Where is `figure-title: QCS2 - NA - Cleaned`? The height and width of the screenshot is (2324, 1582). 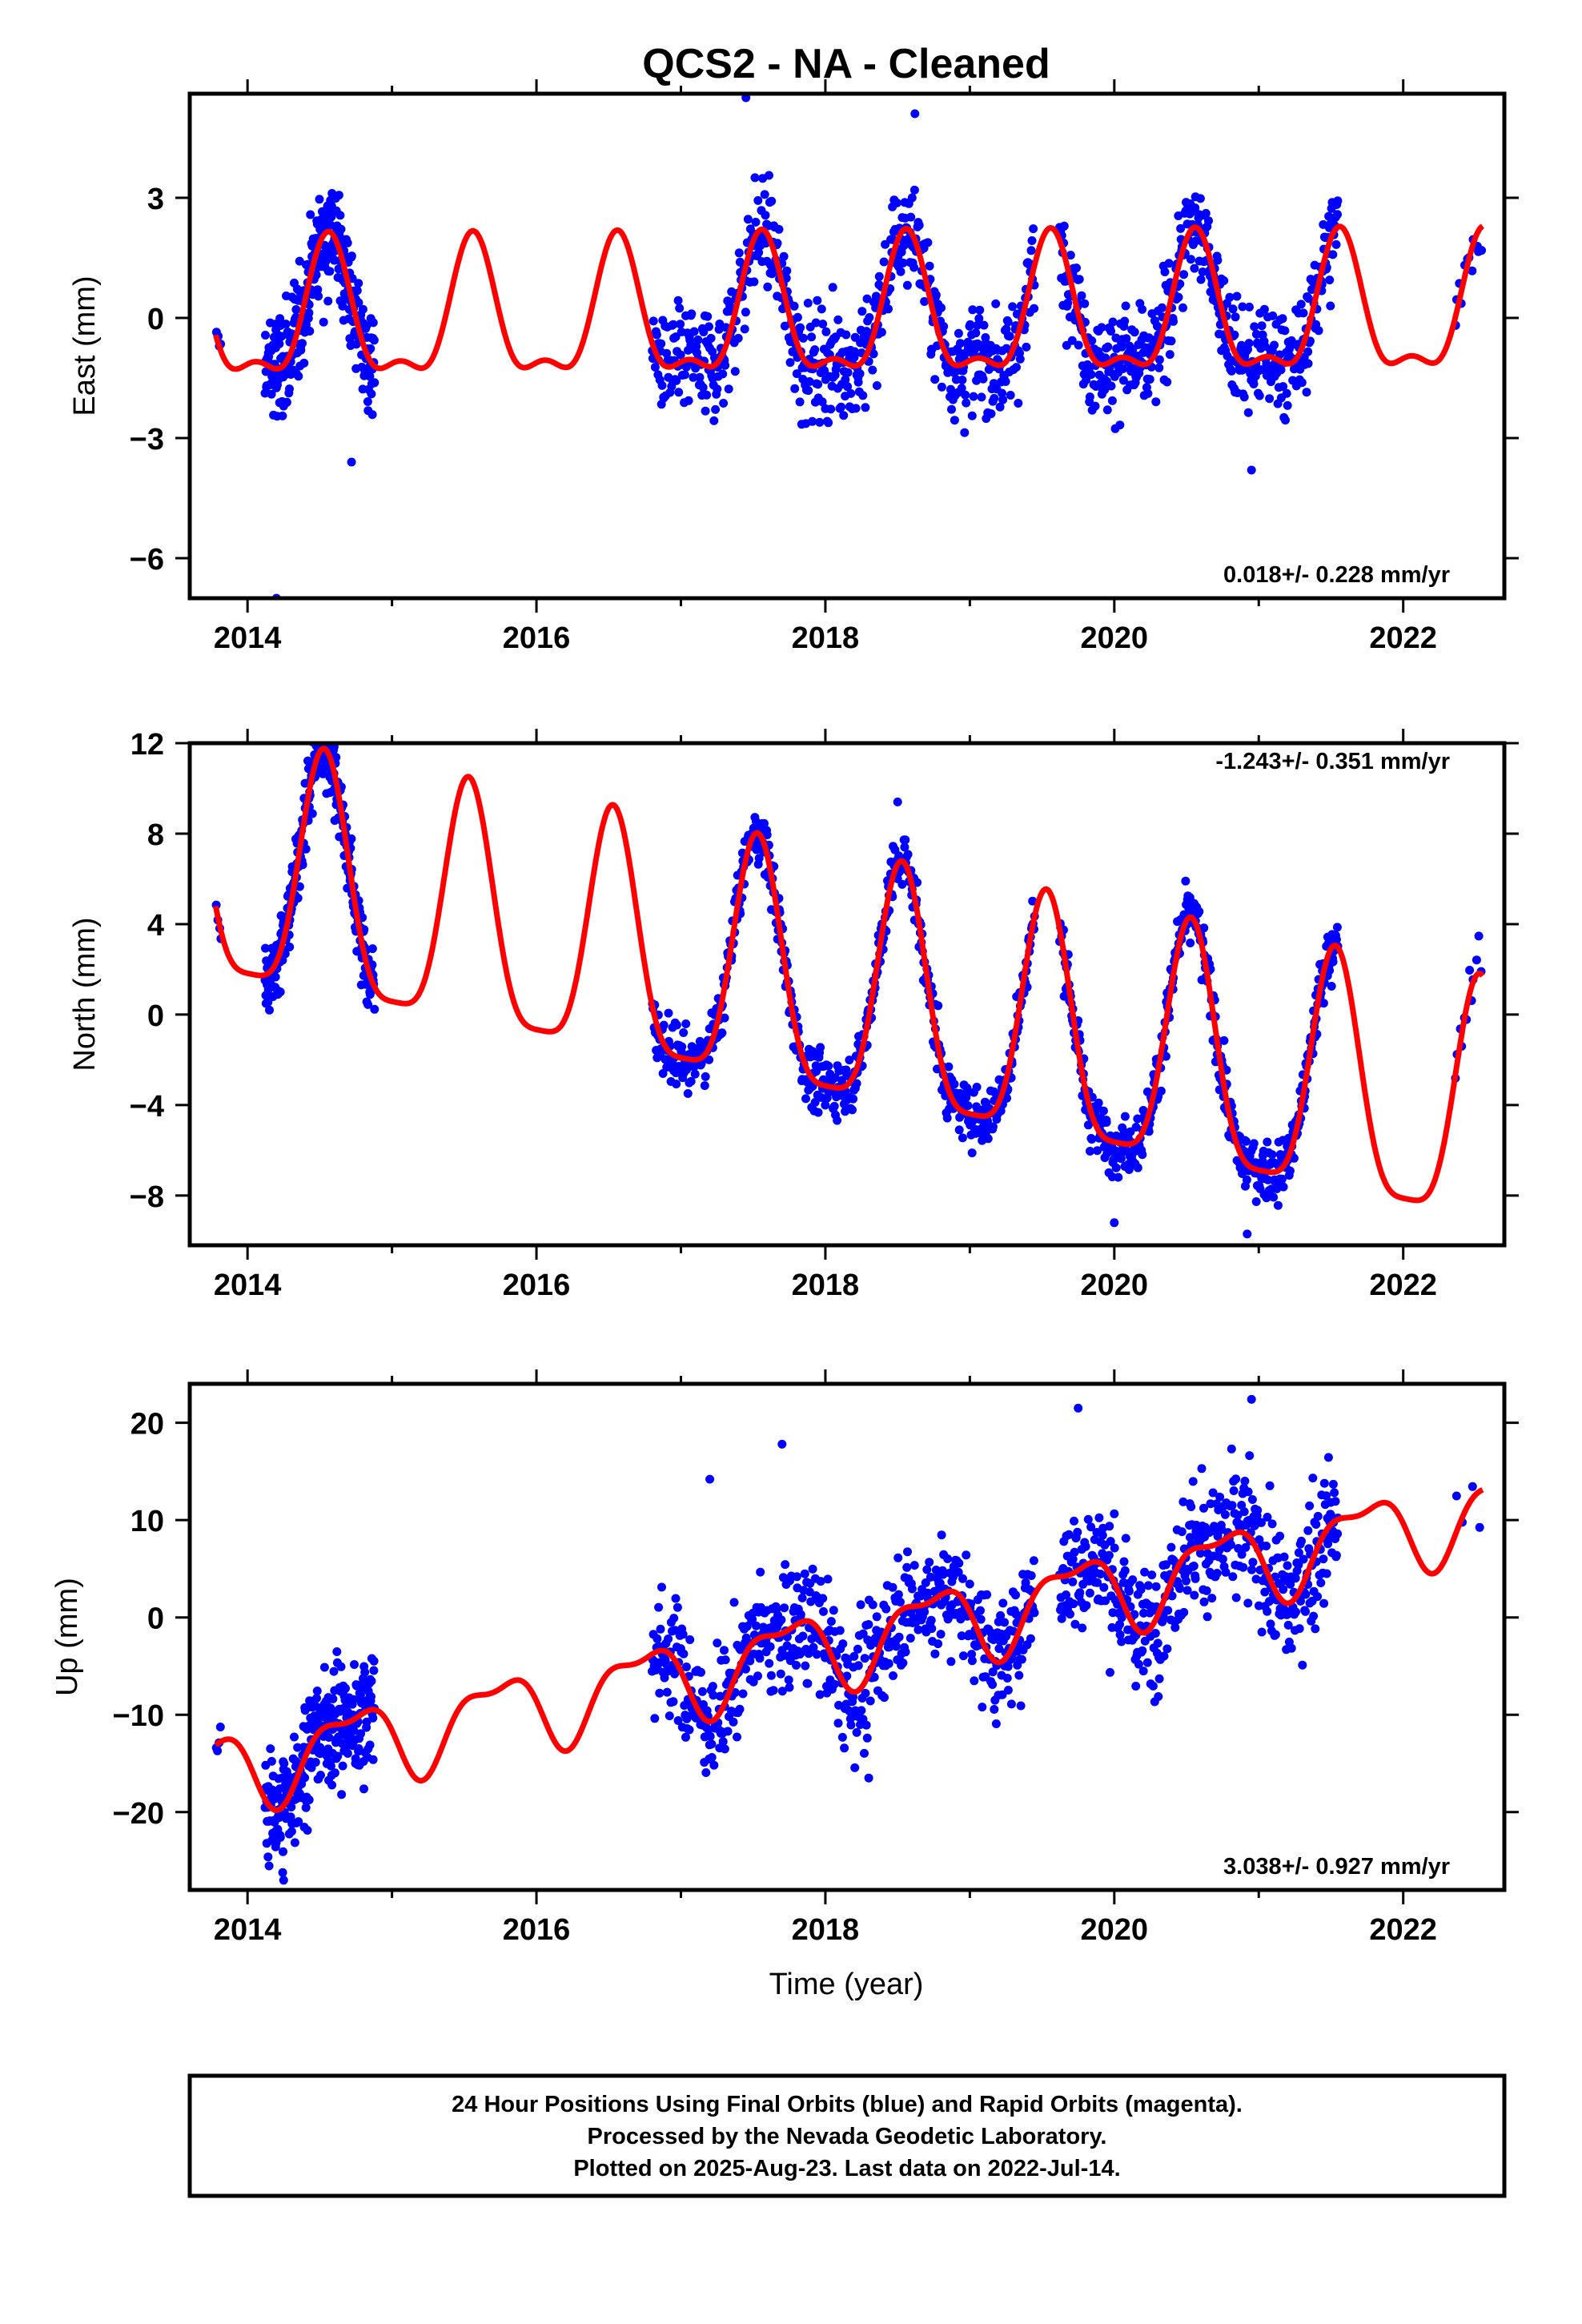 figure-title: QCS2 - NA - Cleaned is located at coordinates (846, 64).